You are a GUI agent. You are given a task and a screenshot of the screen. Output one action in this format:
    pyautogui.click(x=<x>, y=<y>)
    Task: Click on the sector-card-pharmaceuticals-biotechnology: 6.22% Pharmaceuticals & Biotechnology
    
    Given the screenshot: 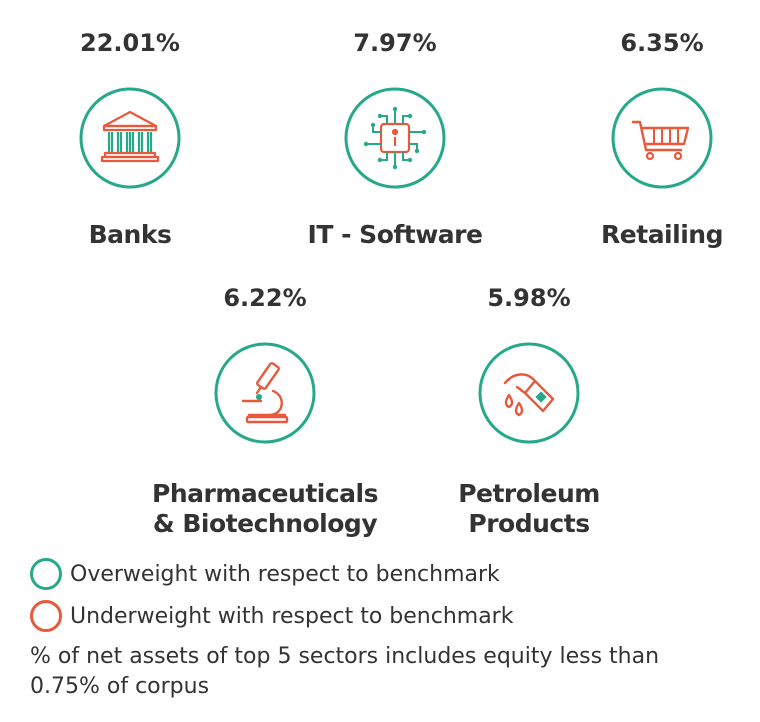 What is the action you would take?
    pyautogui.click(x=265, y=413)
    